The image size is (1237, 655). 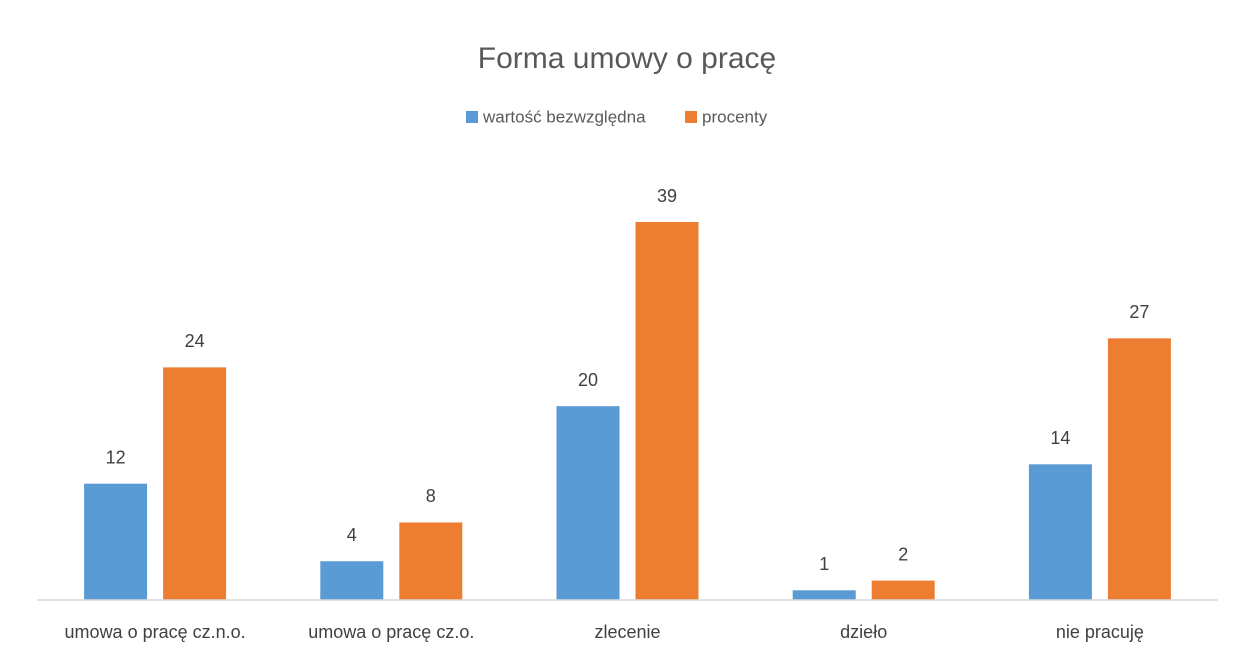 I want to click on data-label: 14, so click(x=1060, y=438).